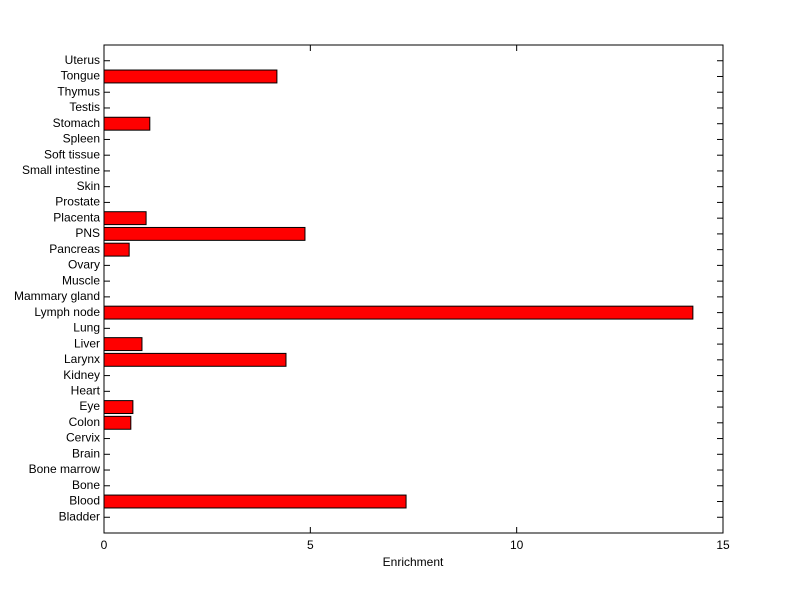 This screenshot has width=800, height=599. I want to click on y-tick-label: Cervix, so click(83, 438).